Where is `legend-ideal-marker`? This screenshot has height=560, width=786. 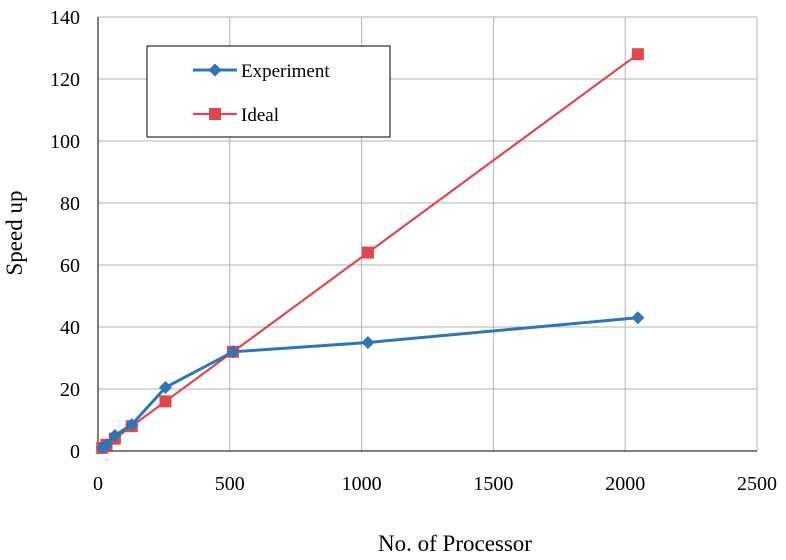 legend-ideal-marker is located at coordinates (215, 114).